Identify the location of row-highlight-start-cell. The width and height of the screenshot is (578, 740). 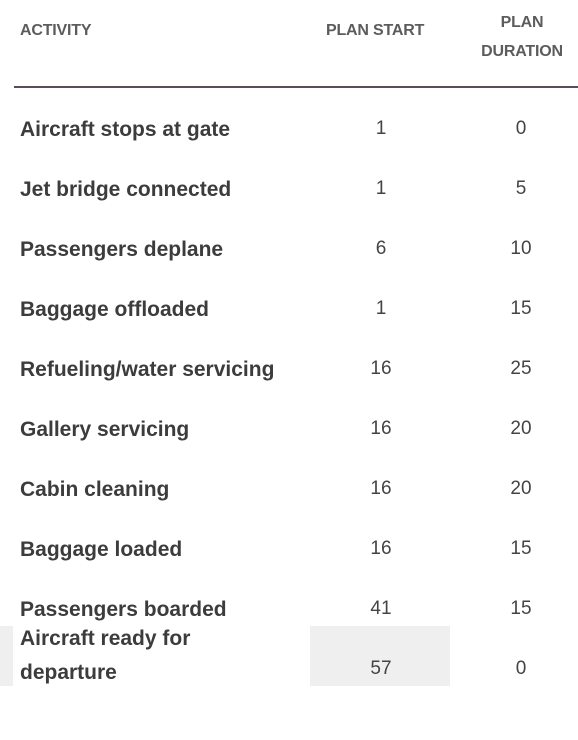
(380, 656).